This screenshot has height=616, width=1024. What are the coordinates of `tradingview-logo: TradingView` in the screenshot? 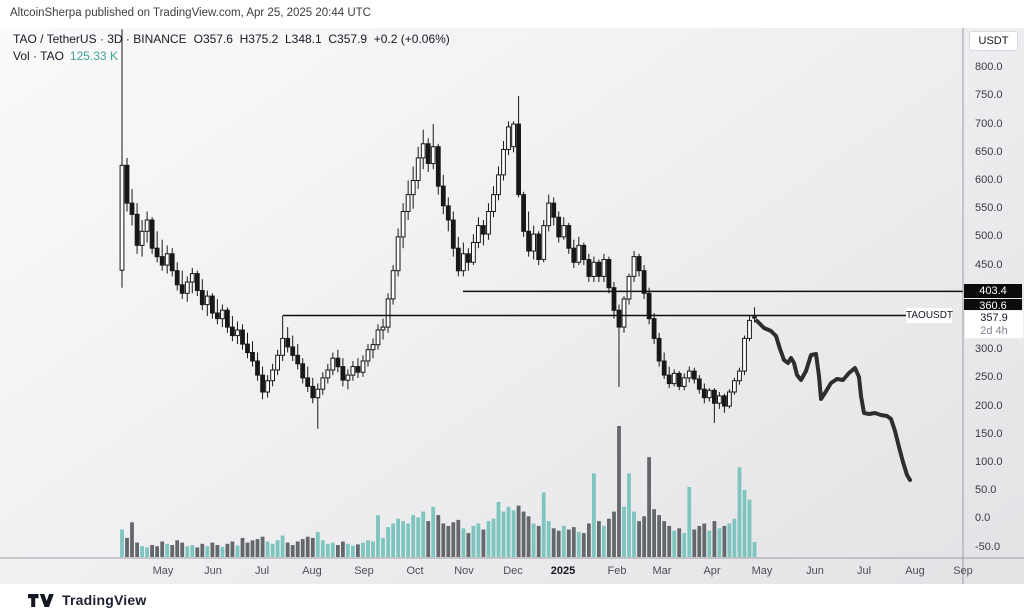 It's located at (87, 600).